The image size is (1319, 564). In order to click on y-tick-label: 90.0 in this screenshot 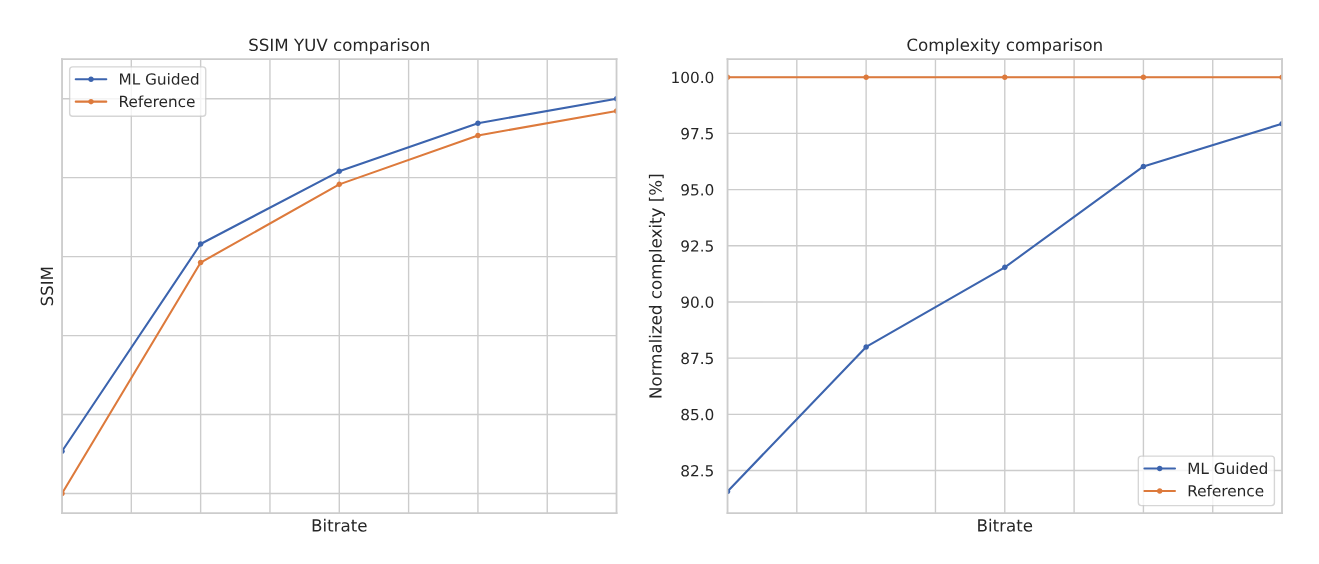, I will do `click(697, 302)`.